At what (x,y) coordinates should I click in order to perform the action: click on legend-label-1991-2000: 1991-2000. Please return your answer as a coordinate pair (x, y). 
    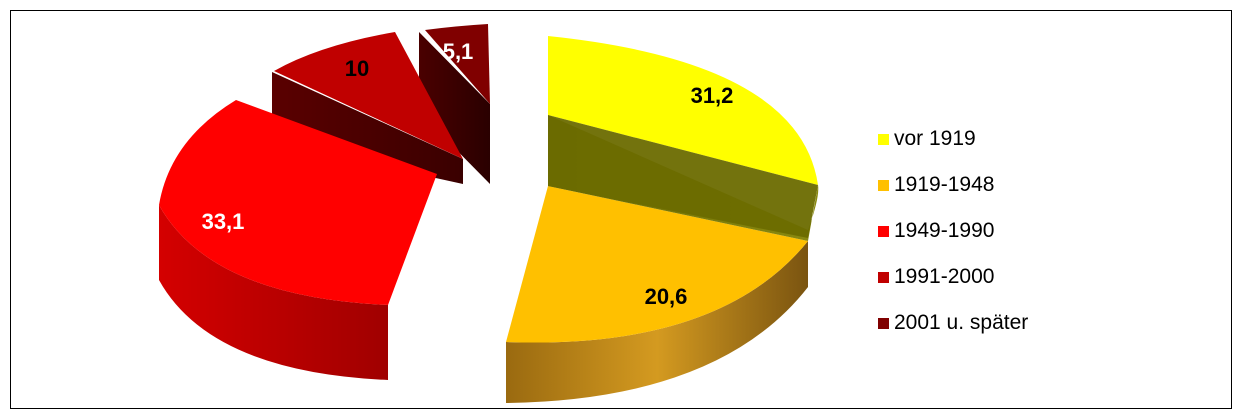
    Looking at the image, I should click on (944, 276).